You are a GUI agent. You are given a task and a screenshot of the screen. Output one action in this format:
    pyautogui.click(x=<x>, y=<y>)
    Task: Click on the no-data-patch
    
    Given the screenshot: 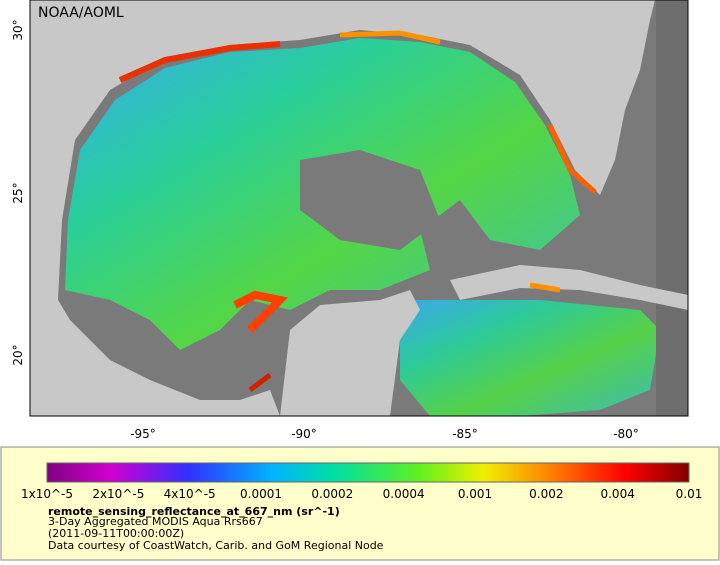 What is the action you would take?
    pyautogui.click(x=370, y=200)
    